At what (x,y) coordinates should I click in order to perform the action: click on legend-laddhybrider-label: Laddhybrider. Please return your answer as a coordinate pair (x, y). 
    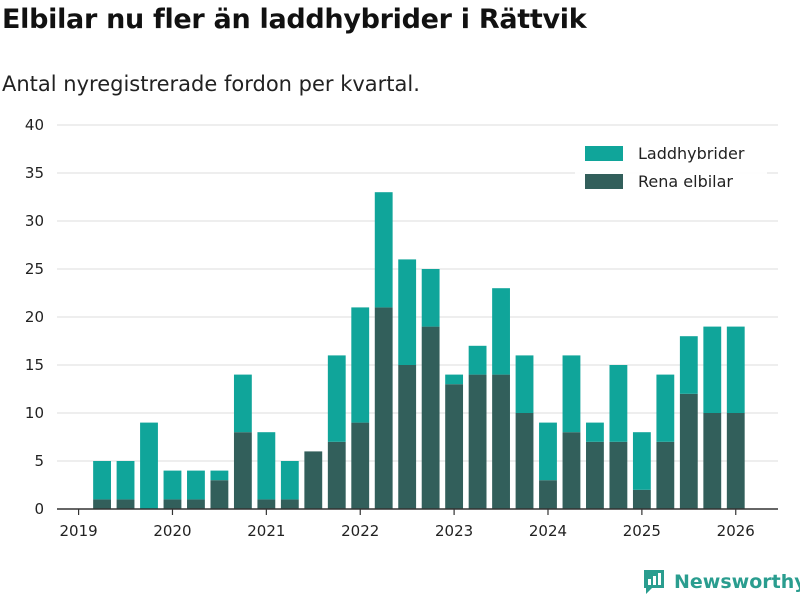
    Looking at the image, I should click on (691, 153).